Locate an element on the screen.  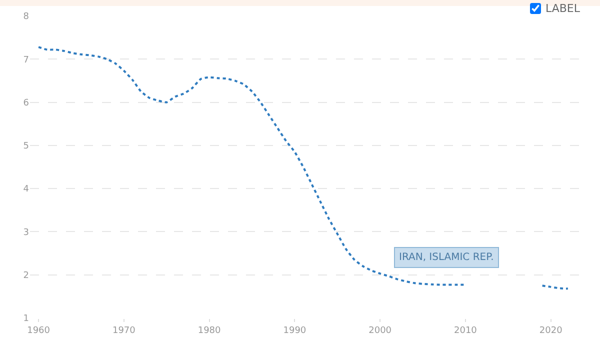
text: LABEL is located at coordinates (562, 8).